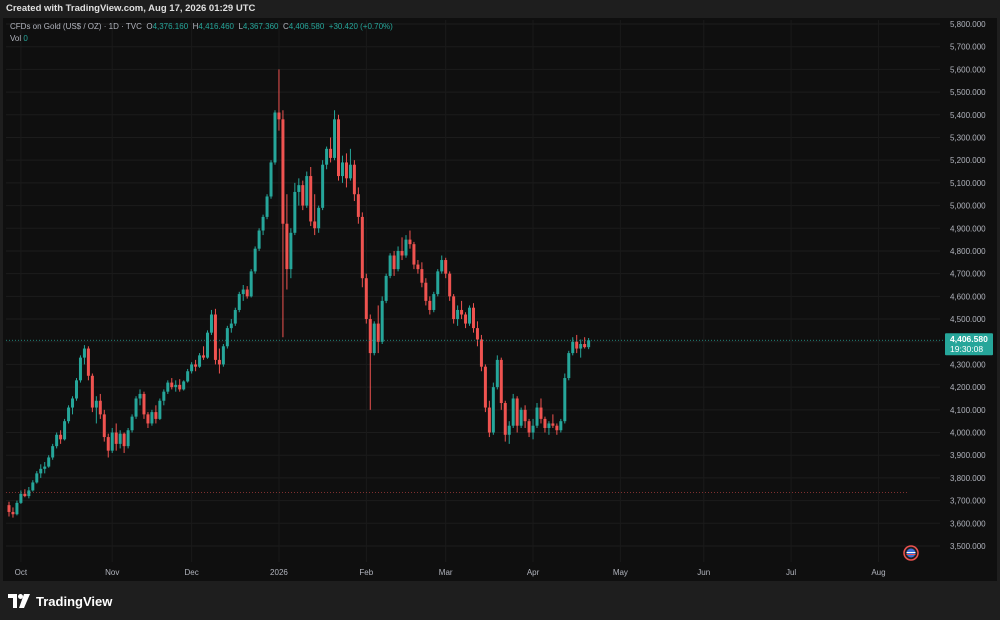  I want to click on price-tick-label: 5,000.000, so click(968, 206).